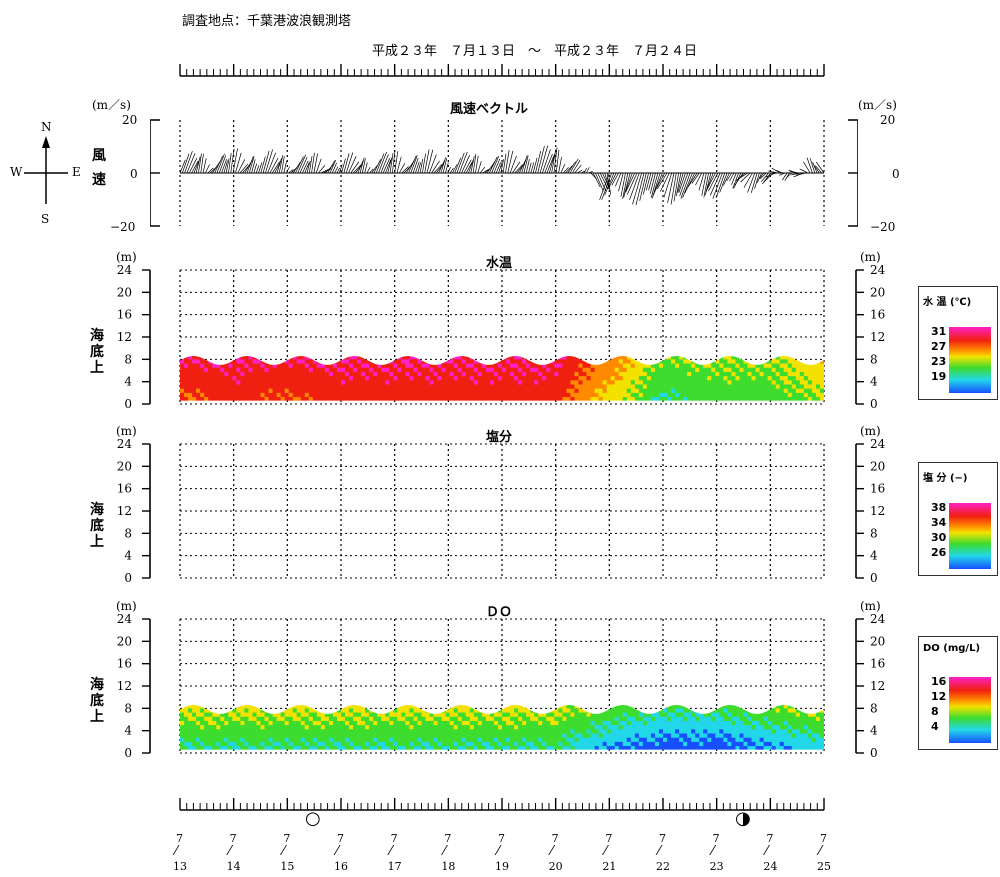 This screenshot has height=877, width=1000. What do you see at coordinates (883, 227) in the screenshot?
I see `wind-ytick-right: −20` at bounding box center [883, 227].